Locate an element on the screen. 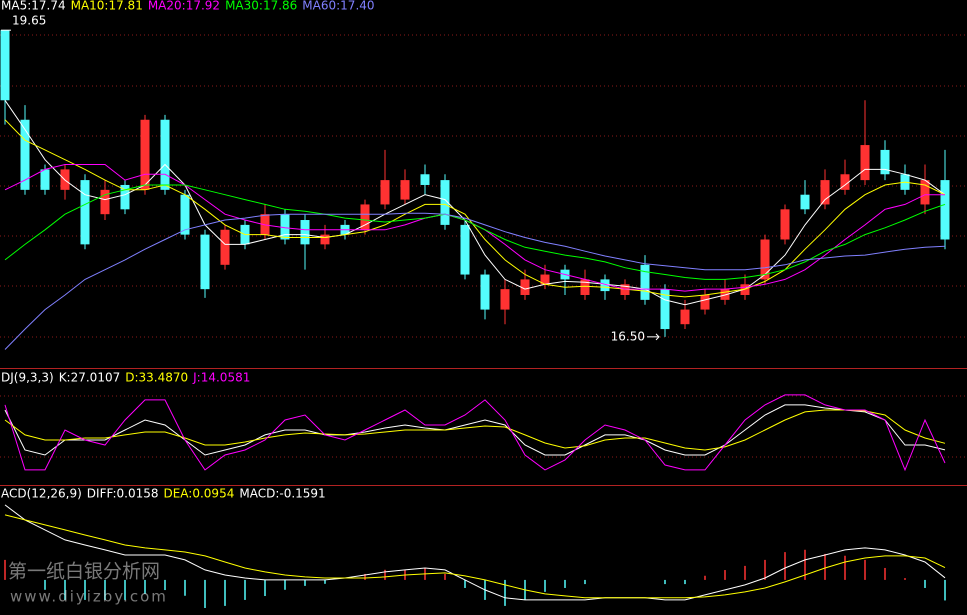 The image size is (967, 615). min-label: 16.50 is located at coordinates (628, 336).